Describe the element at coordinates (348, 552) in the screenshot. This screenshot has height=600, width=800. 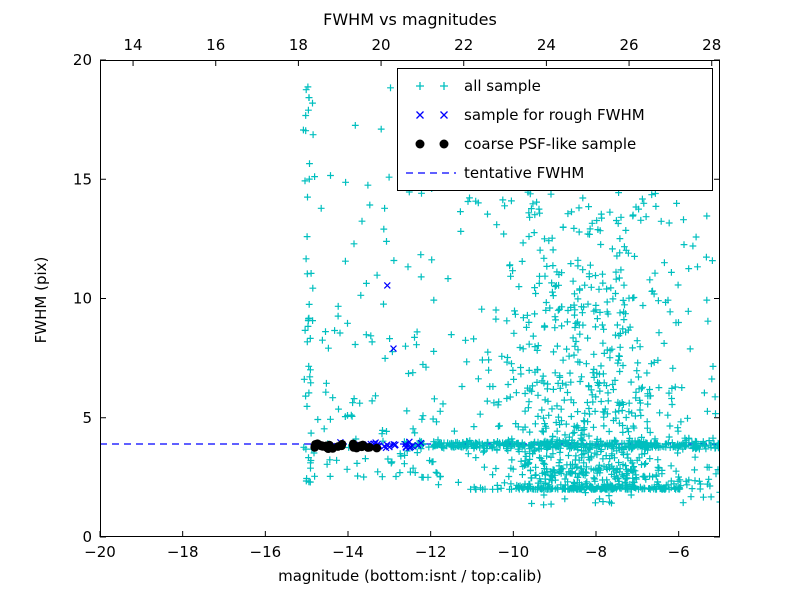
I see `x-bottom-tick-label: −14` at that location.